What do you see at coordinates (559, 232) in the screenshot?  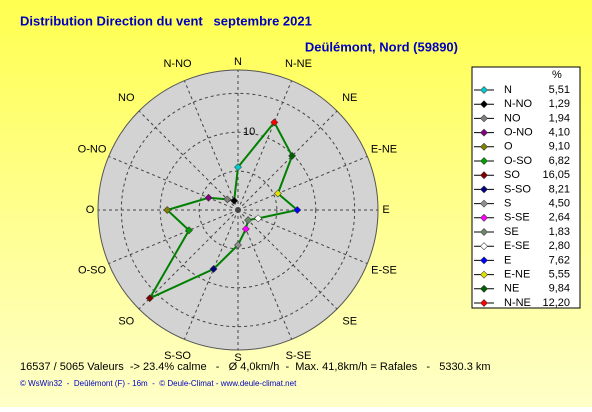 I see `legend-value: 1,83` at bounding box center [559, 232].